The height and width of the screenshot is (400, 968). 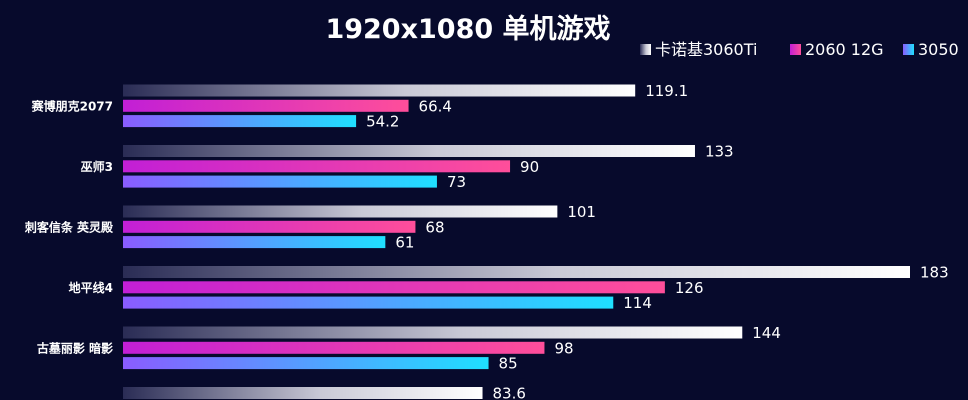 I want to click on data-label: 68, so click(x=434, y=227).